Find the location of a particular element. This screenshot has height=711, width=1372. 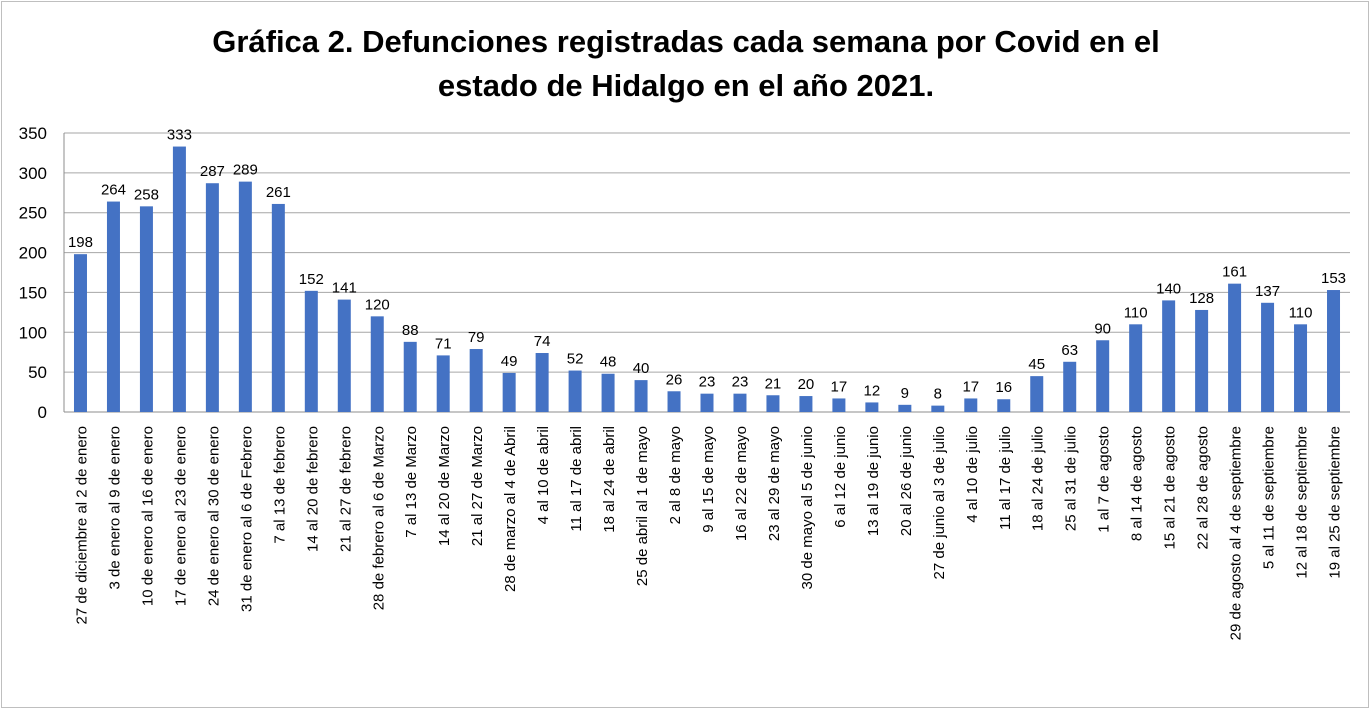

x-tick-label: 27 de diciembre al 2 de enero is located at coordinates (81, 525).